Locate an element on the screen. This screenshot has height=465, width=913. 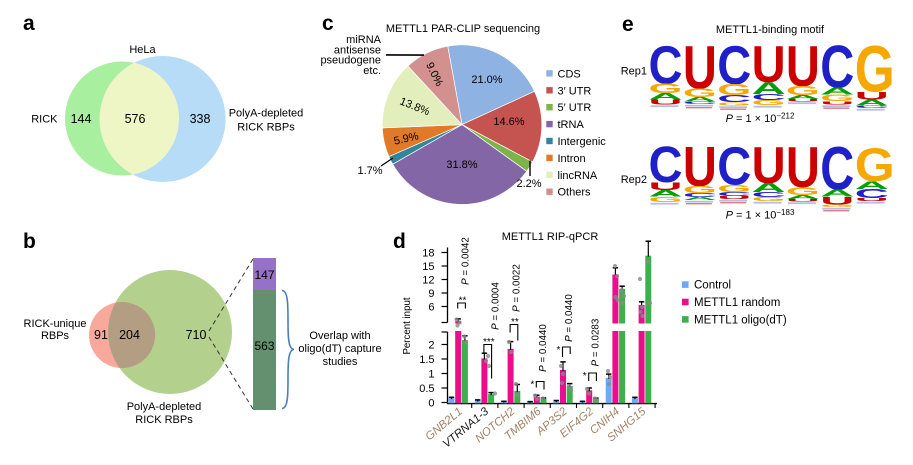
svg-text: tRNA is located at coordinates (571, 125).